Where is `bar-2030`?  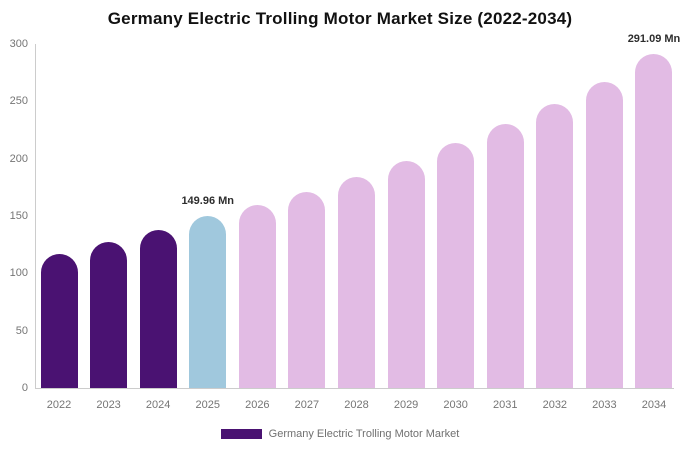
bar-2030 is located at coordinates (456, 265).